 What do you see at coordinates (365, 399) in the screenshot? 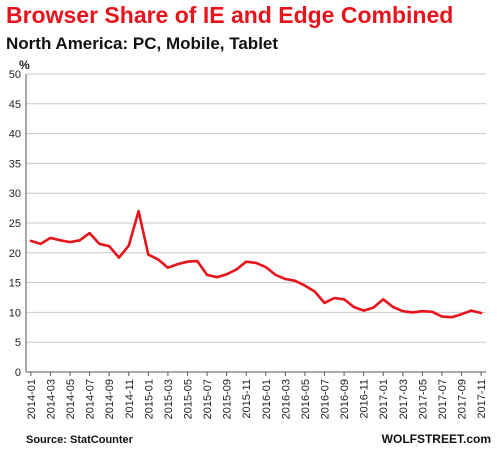
I see `x-tick-label: 2016-11` at bounding box center [365, 399].